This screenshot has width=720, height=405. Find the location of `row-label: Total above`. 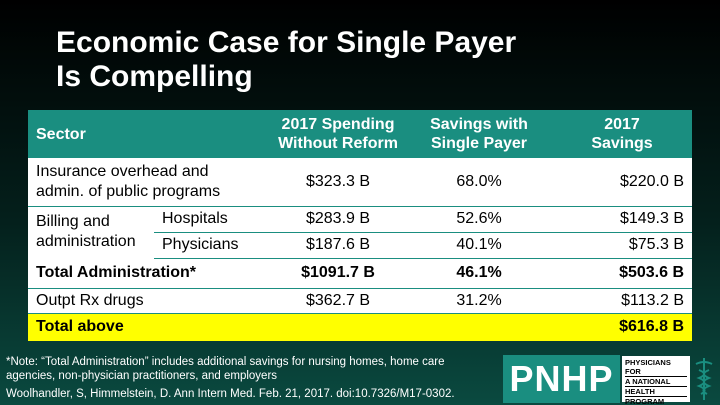

row-label: Total above is located at coordinates (80, 327).